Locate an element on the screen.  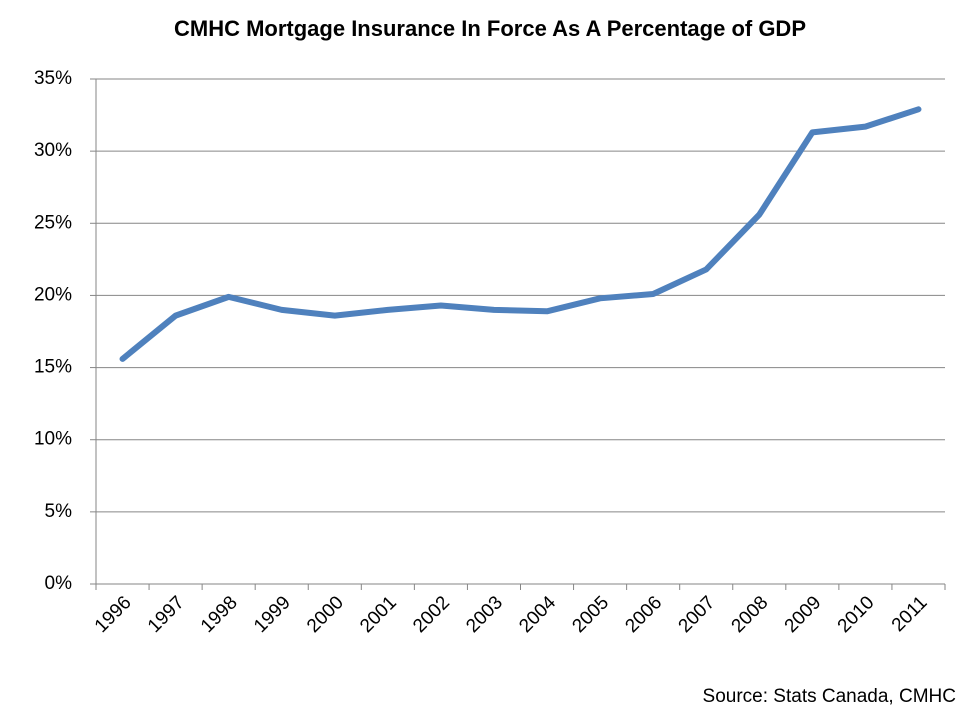
x-tick-label: 2006 is located at coordinates (643, 614).